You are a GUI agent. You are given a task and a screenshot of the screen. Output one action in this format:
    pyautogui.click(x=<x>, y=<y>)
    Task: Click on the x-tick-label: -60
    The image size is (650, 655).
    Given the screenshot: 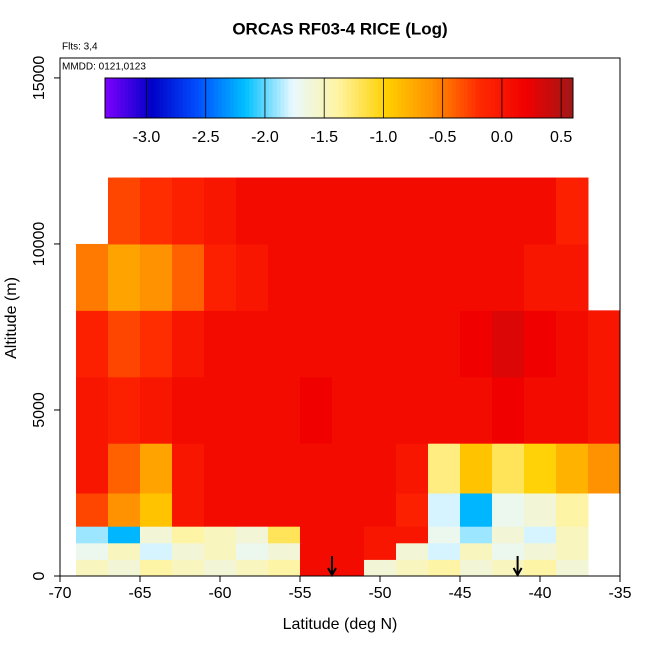 What is the action you would take?
    pyautogui.click(x=219, y=593)
    